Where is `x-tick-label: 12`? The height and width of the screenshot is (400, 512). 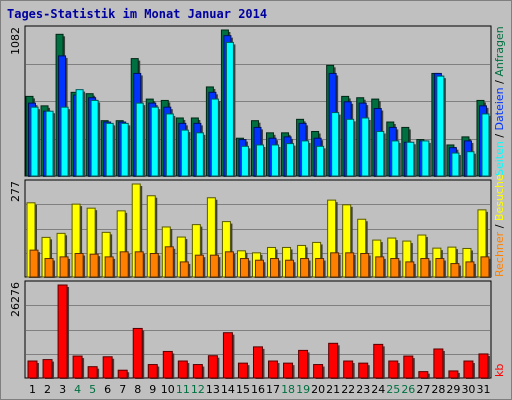
x-tick-label: 12 is located at coordinates (198, 389).